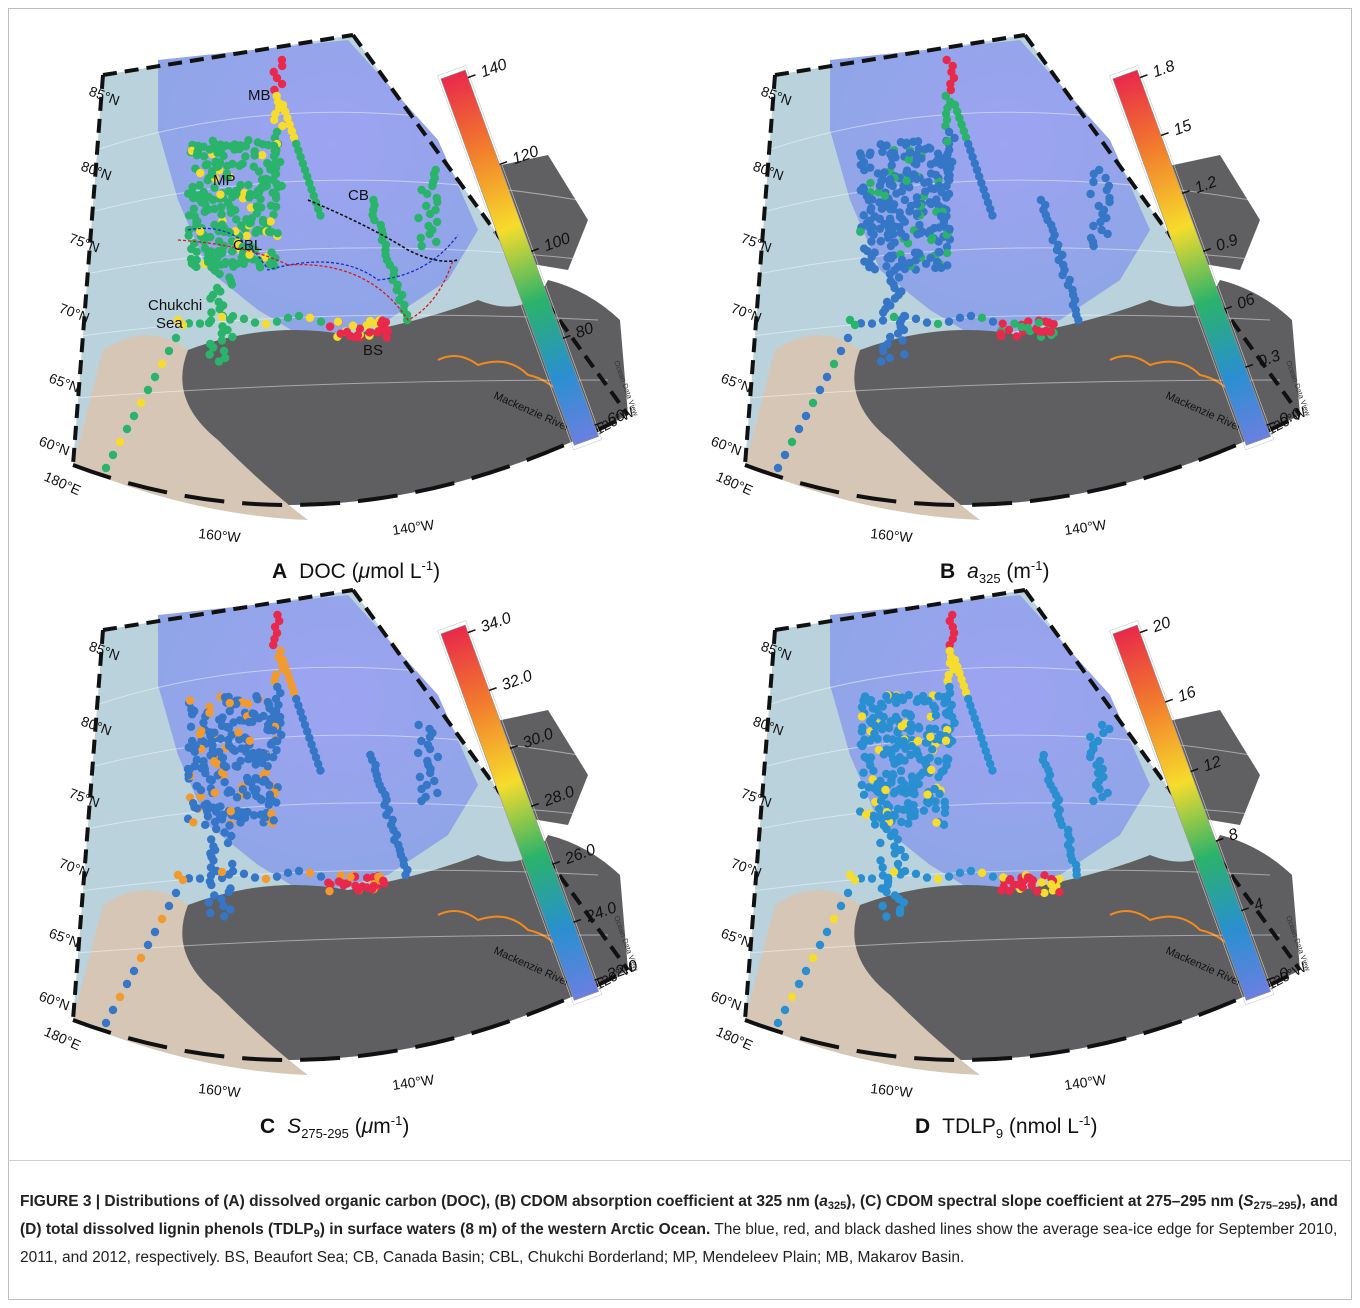 The image size is (1360, 1308). Describe the element at coordinates (1227, 243) in the screenshot. I see `colorbar-tick-label: 0.9` at that location.